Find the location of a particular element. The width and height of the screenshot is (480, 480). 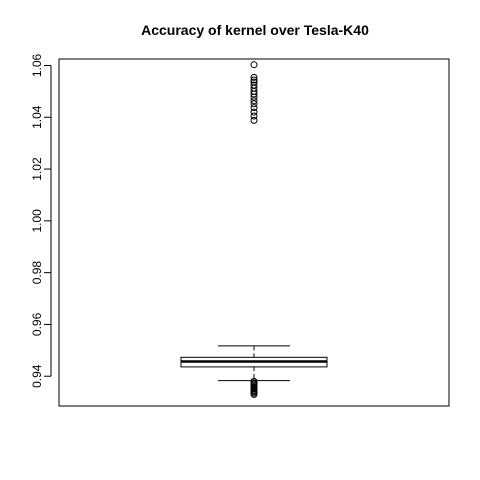

y-tick-label: 1.06 is located at coordinates (37, 65).